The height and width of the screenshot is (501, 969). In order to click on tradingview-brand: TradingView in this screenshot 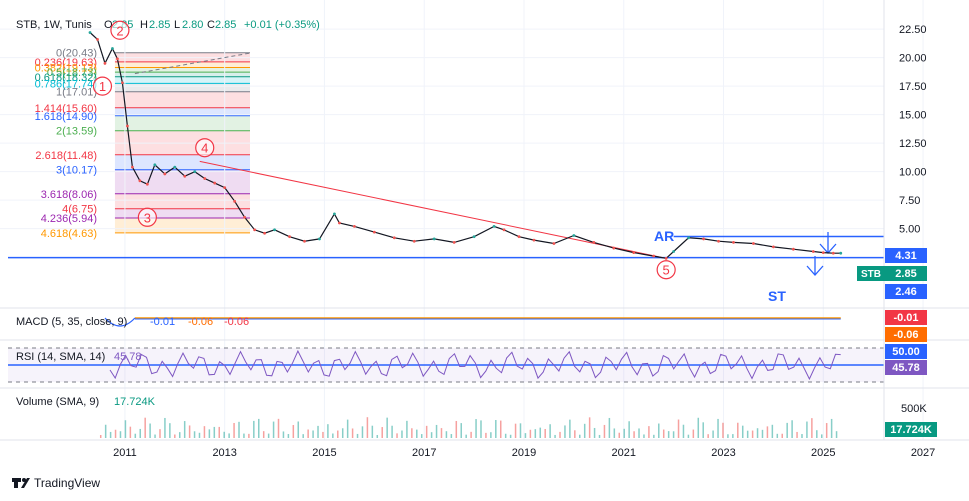, I will do `click(56, 483)`.